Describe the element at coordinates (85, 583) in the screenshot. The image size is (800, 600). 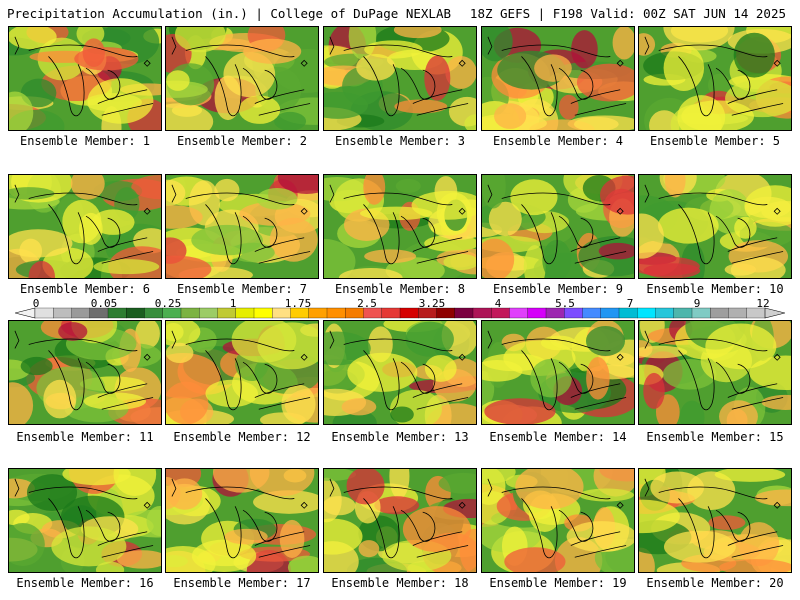
I see `ensemble-member-label: Ensemble Member: 16` at that location.